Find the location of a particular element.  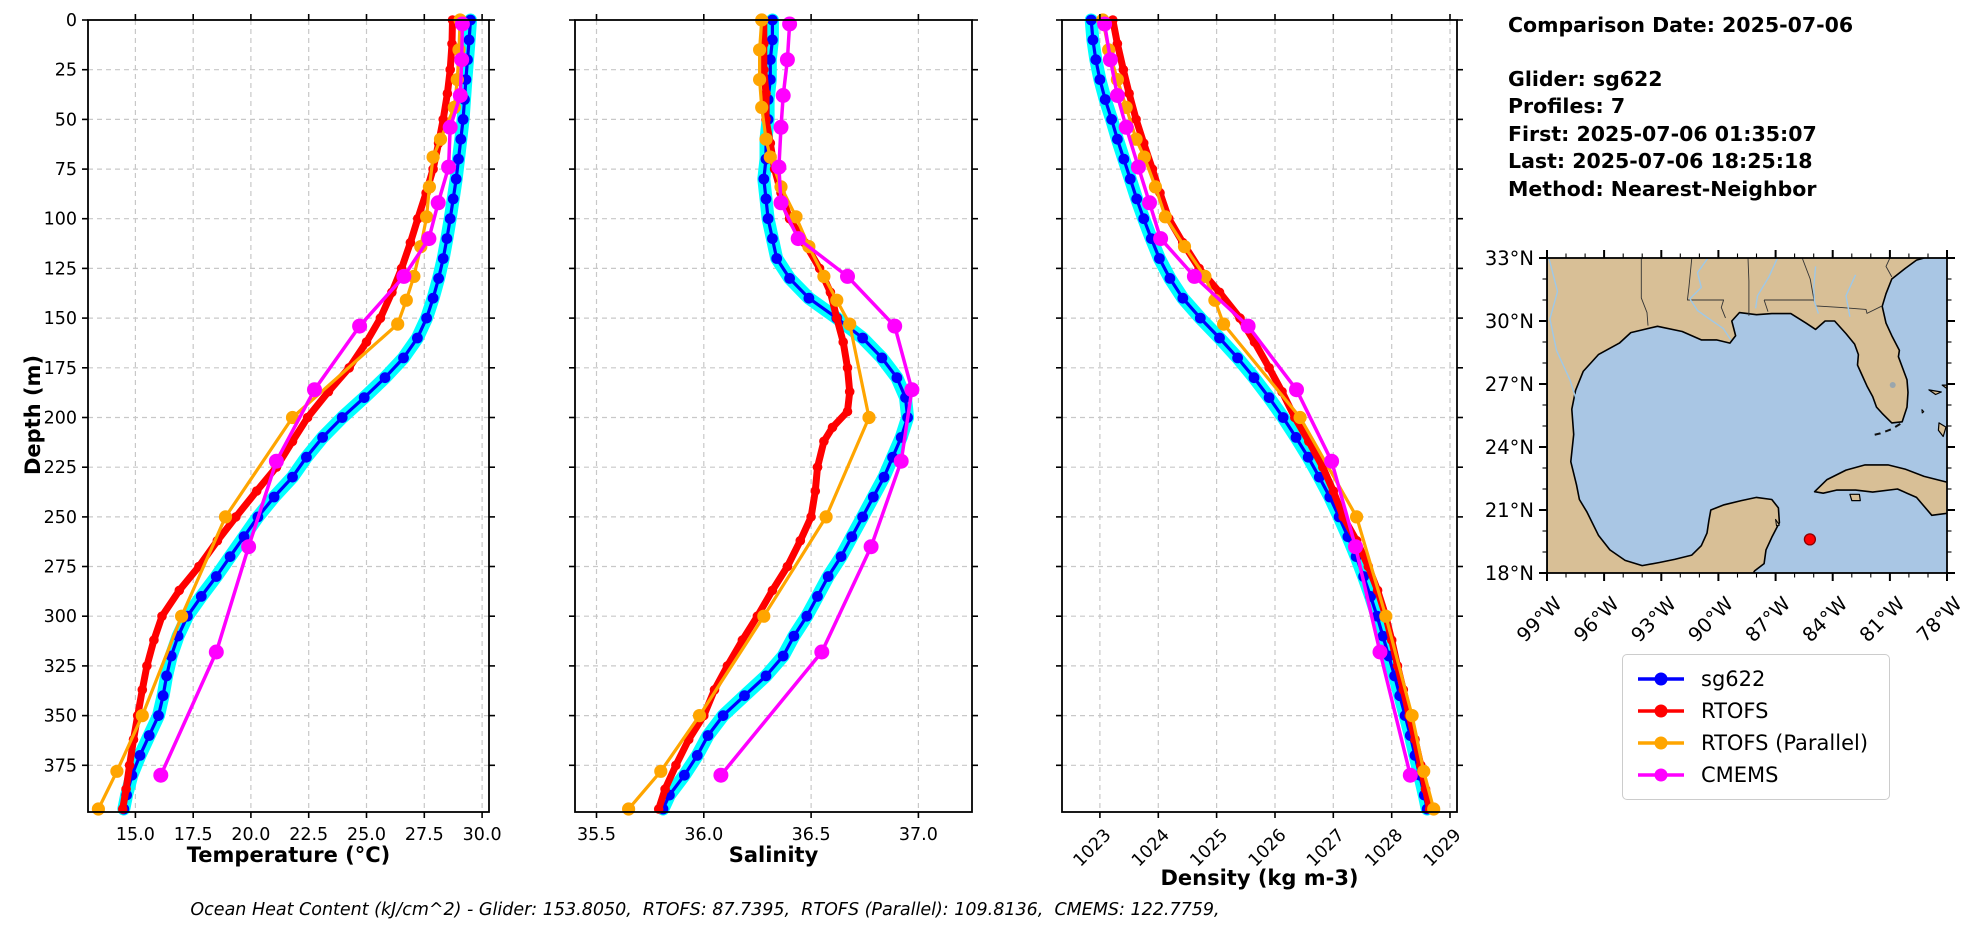

svg-text: 25.0 is located at coordinates (366, 835).